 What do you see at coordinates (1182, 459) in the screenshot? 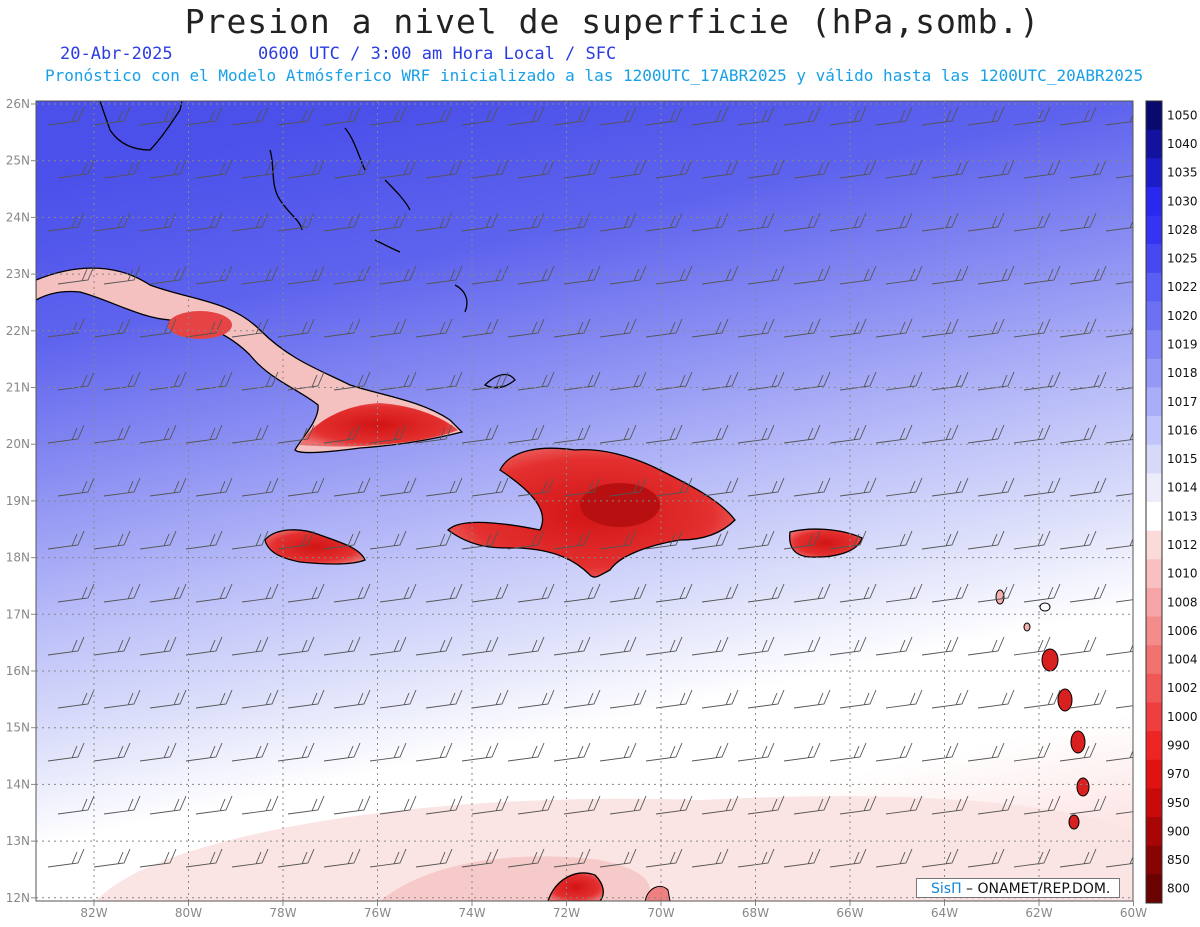
I see `colorbar-label: 1015` at bounding box center [1182, 459].